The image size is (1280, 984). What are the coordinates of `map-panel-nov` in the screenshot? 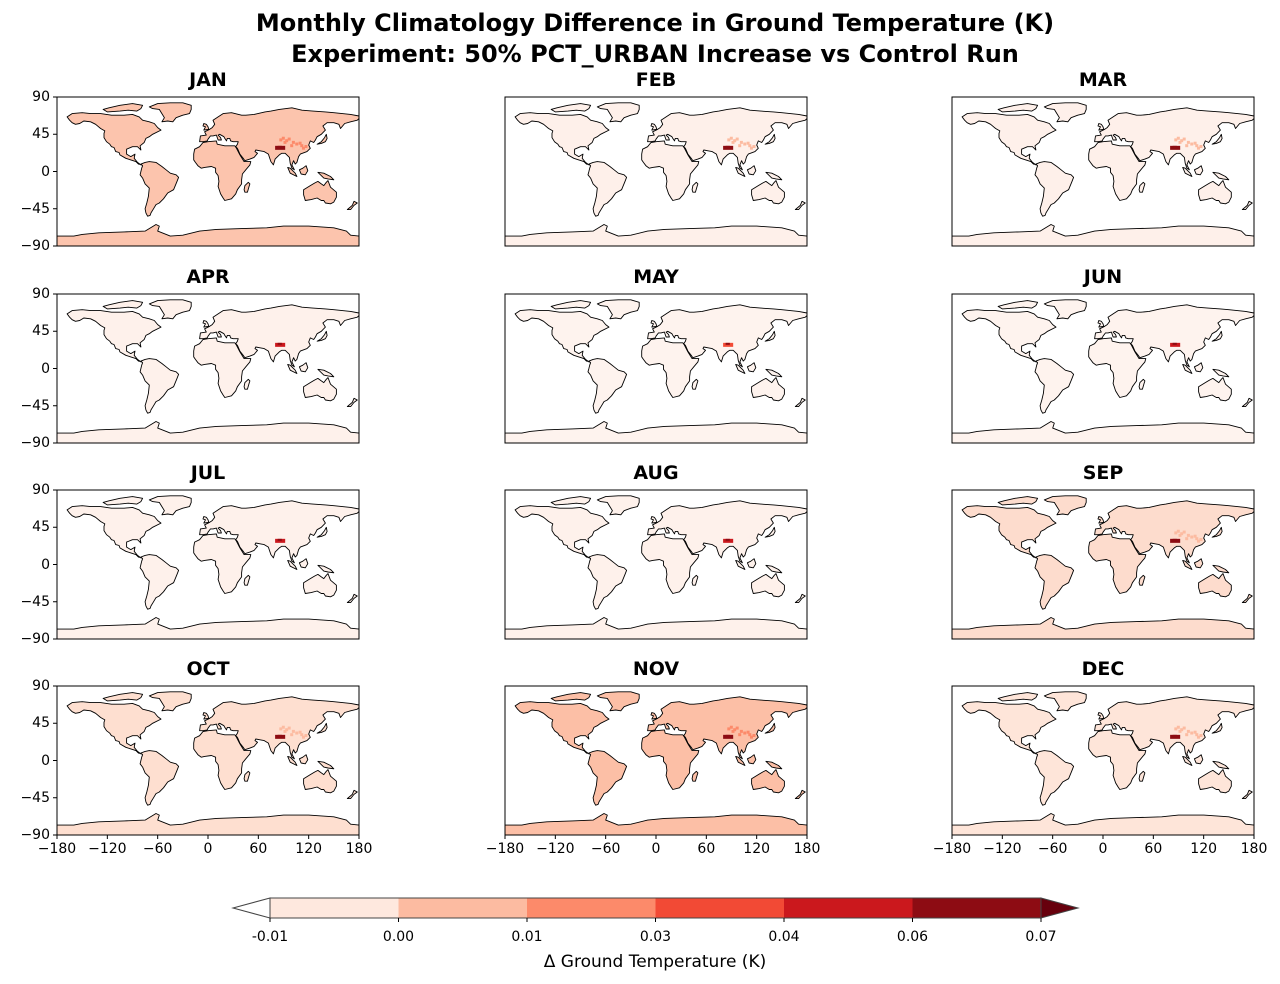 It's located at (656, 762).